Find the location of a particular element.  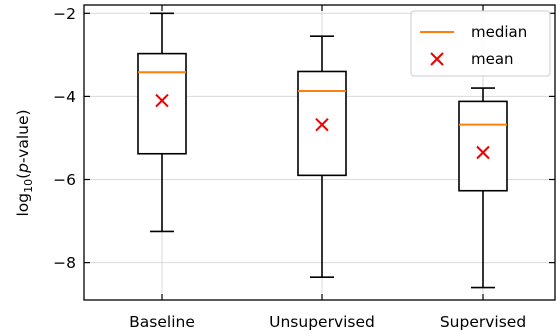

y-axis-label-p: p is located at coordinates (23, 168).